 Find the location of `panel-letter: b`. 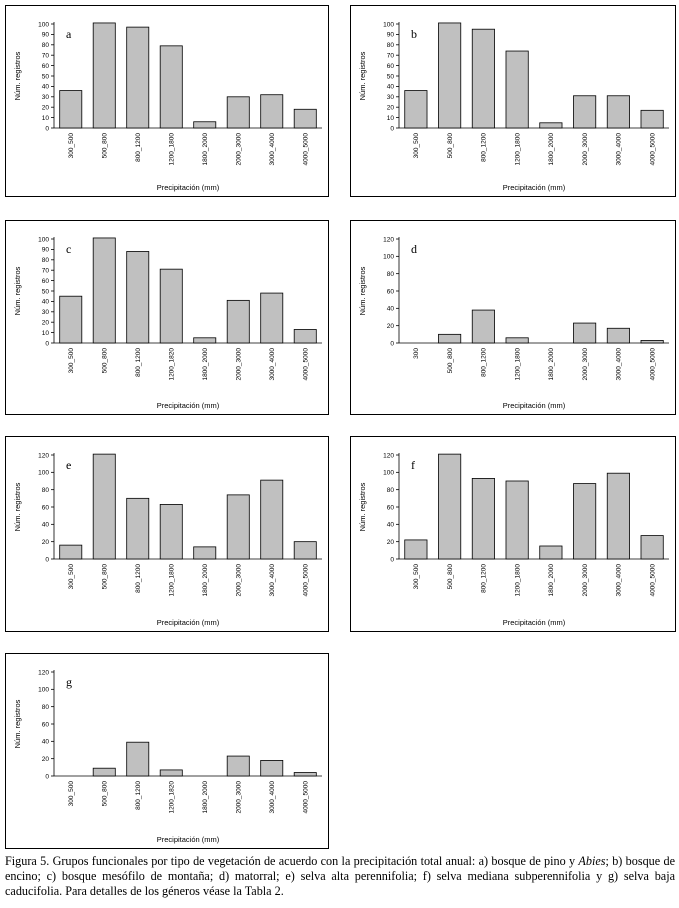

panel-letter: b is located at coordinates (414, 34).